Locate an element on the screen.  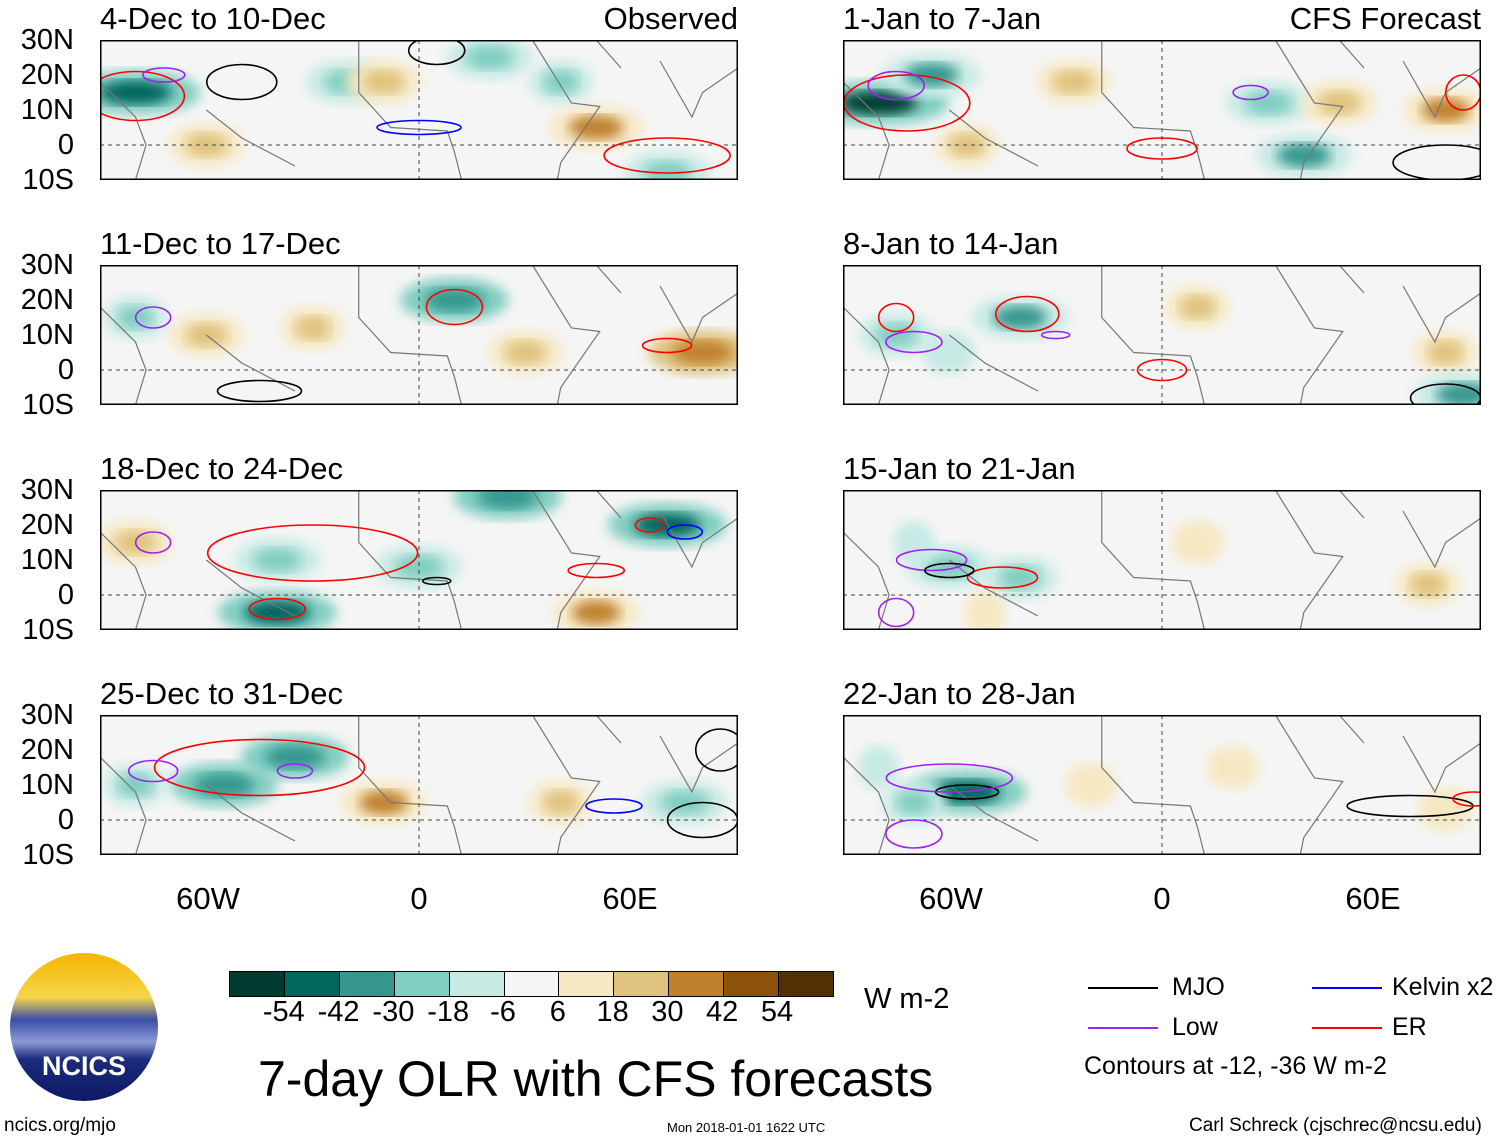
contour-kelvin is located at coordinates (685, 532).